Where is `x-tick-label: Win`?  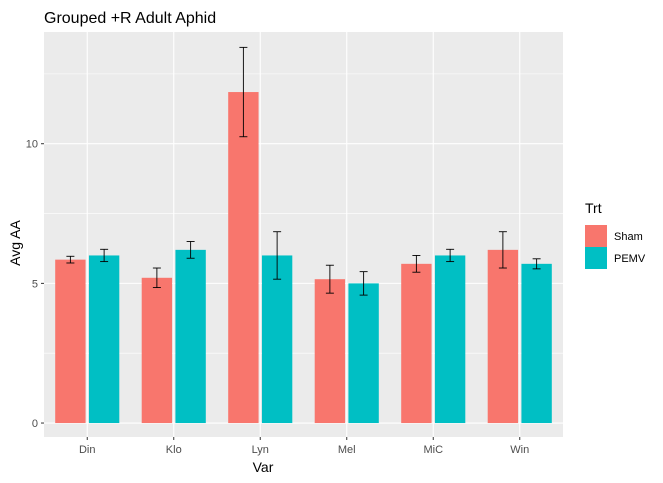 x-tick-label: Win is located at coordinates (519, 450).